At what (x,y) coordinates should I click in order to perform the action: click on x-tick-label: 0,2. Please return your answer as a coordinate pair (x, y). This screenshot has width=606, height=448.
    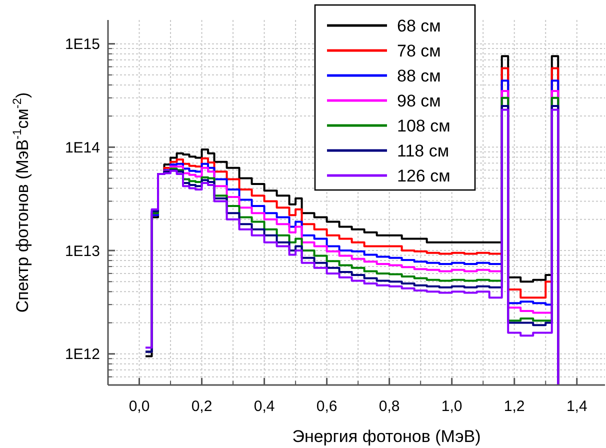
    Looking at the image, I should click on (201, 406).